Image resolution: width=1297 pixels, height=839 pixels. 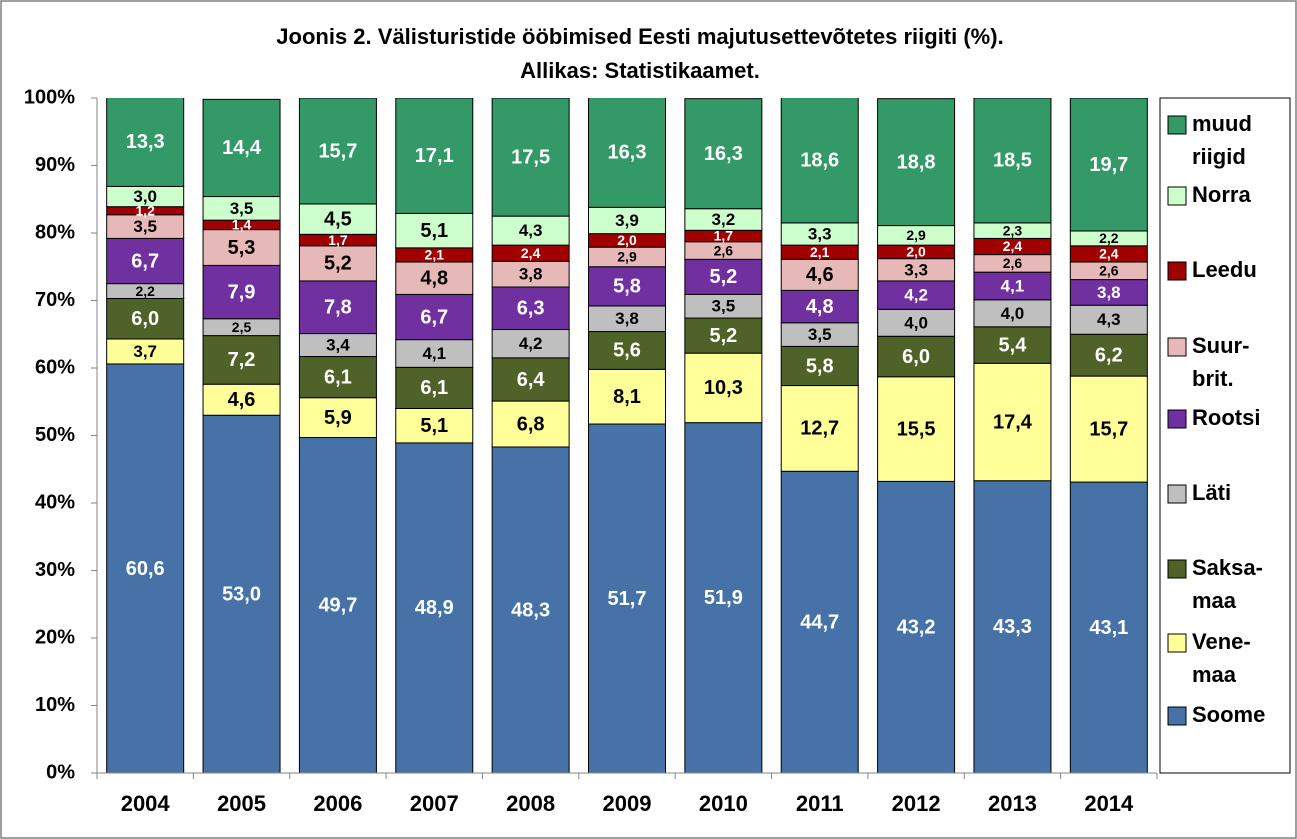 What do you see at coordinates (145, 569) in the screenshot?
I see `data-label: 60,6` at bounding box center [145, 569].